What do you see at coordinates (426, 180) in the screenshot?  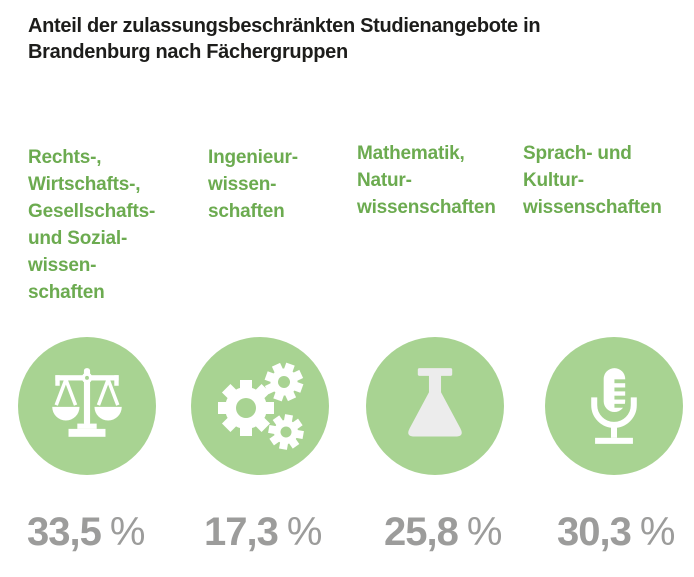 I see `group-label-mathematik-natur: Mathematik, Natur- wissenschaften` at bounding box center [426, 180].